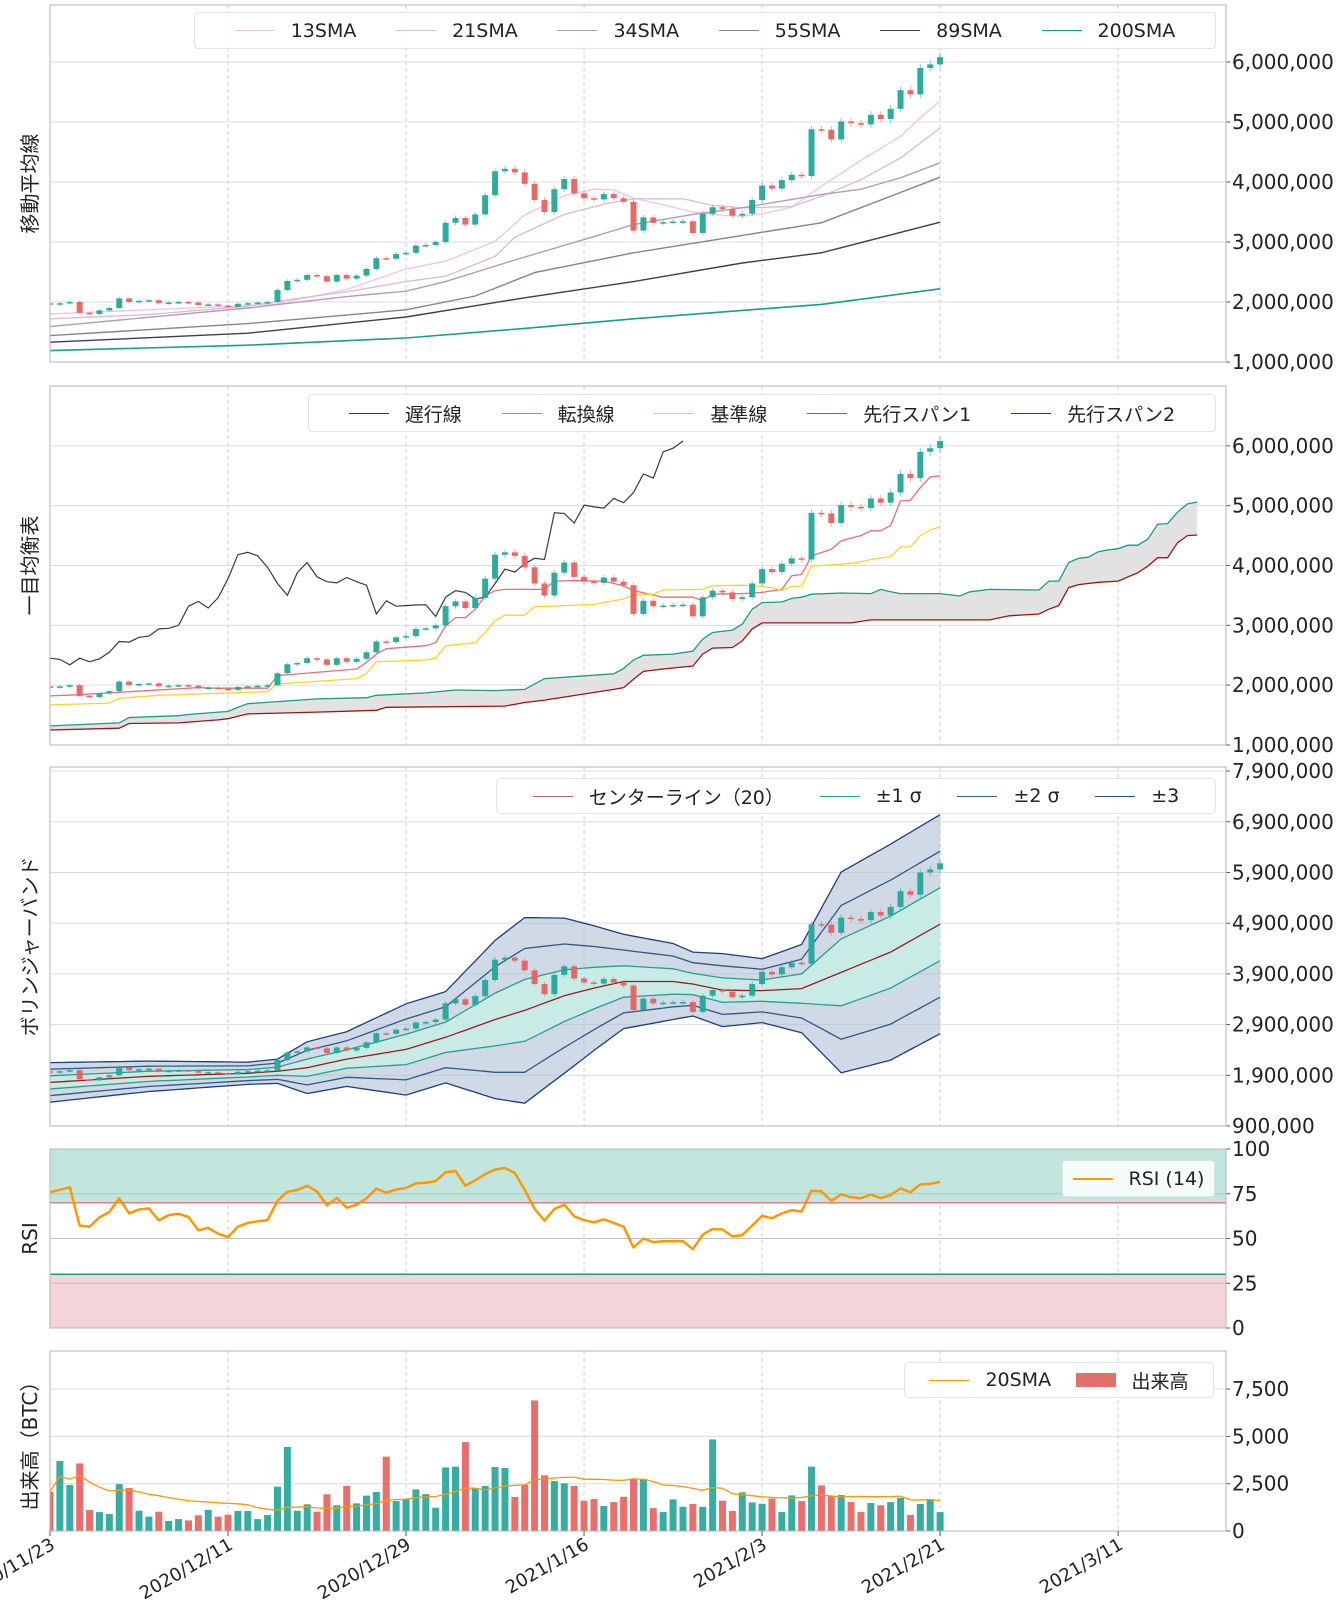 The height and width of the screenshot is (1600, 1337). What do you see at coordinates (1160, 1381) in the screenshot?
I see `legend-label: 出来高` at bounding box center [1160, 1381].